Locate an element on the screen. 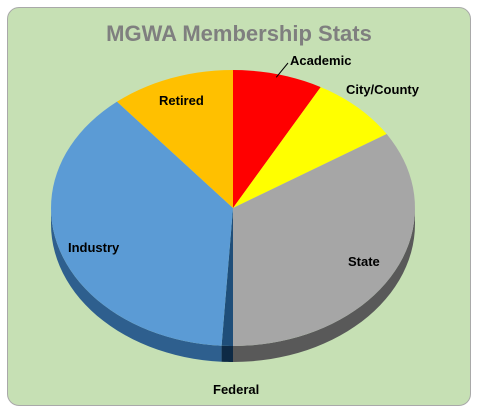 This screenshot has height=413, width=480. slice-label-city-county: City/County is located at coordinates (383, 89).